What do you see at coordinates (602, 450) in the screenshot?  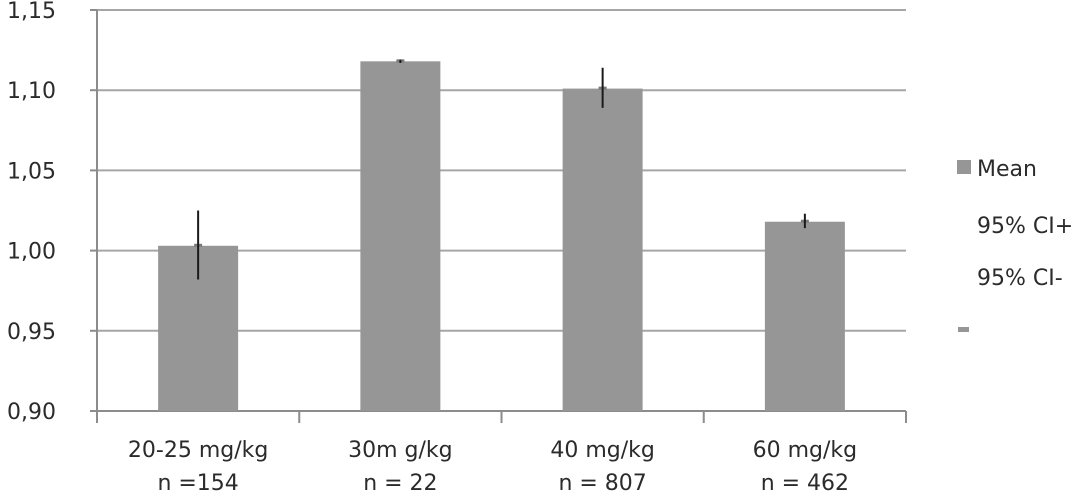 I see `x-category-label: 40 mg/kg` at bounding box center [602, 450].